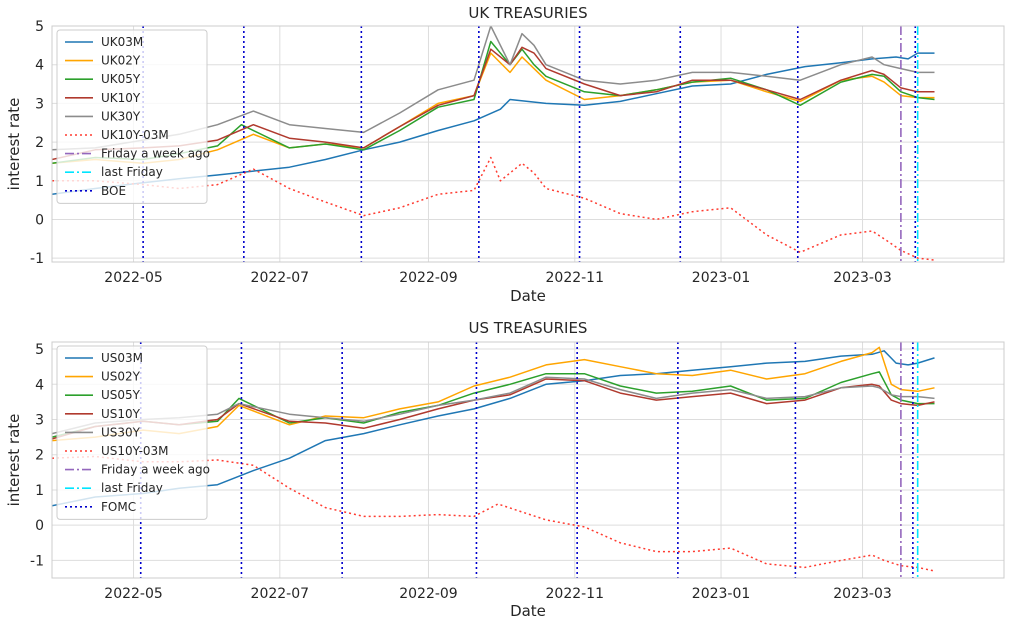 This screenshot has width=1024, height=625. What do you see at coordinates (121, 98) in the screenshot?
I see `legend-label: UK10Y` at bounding box center [121, 98].